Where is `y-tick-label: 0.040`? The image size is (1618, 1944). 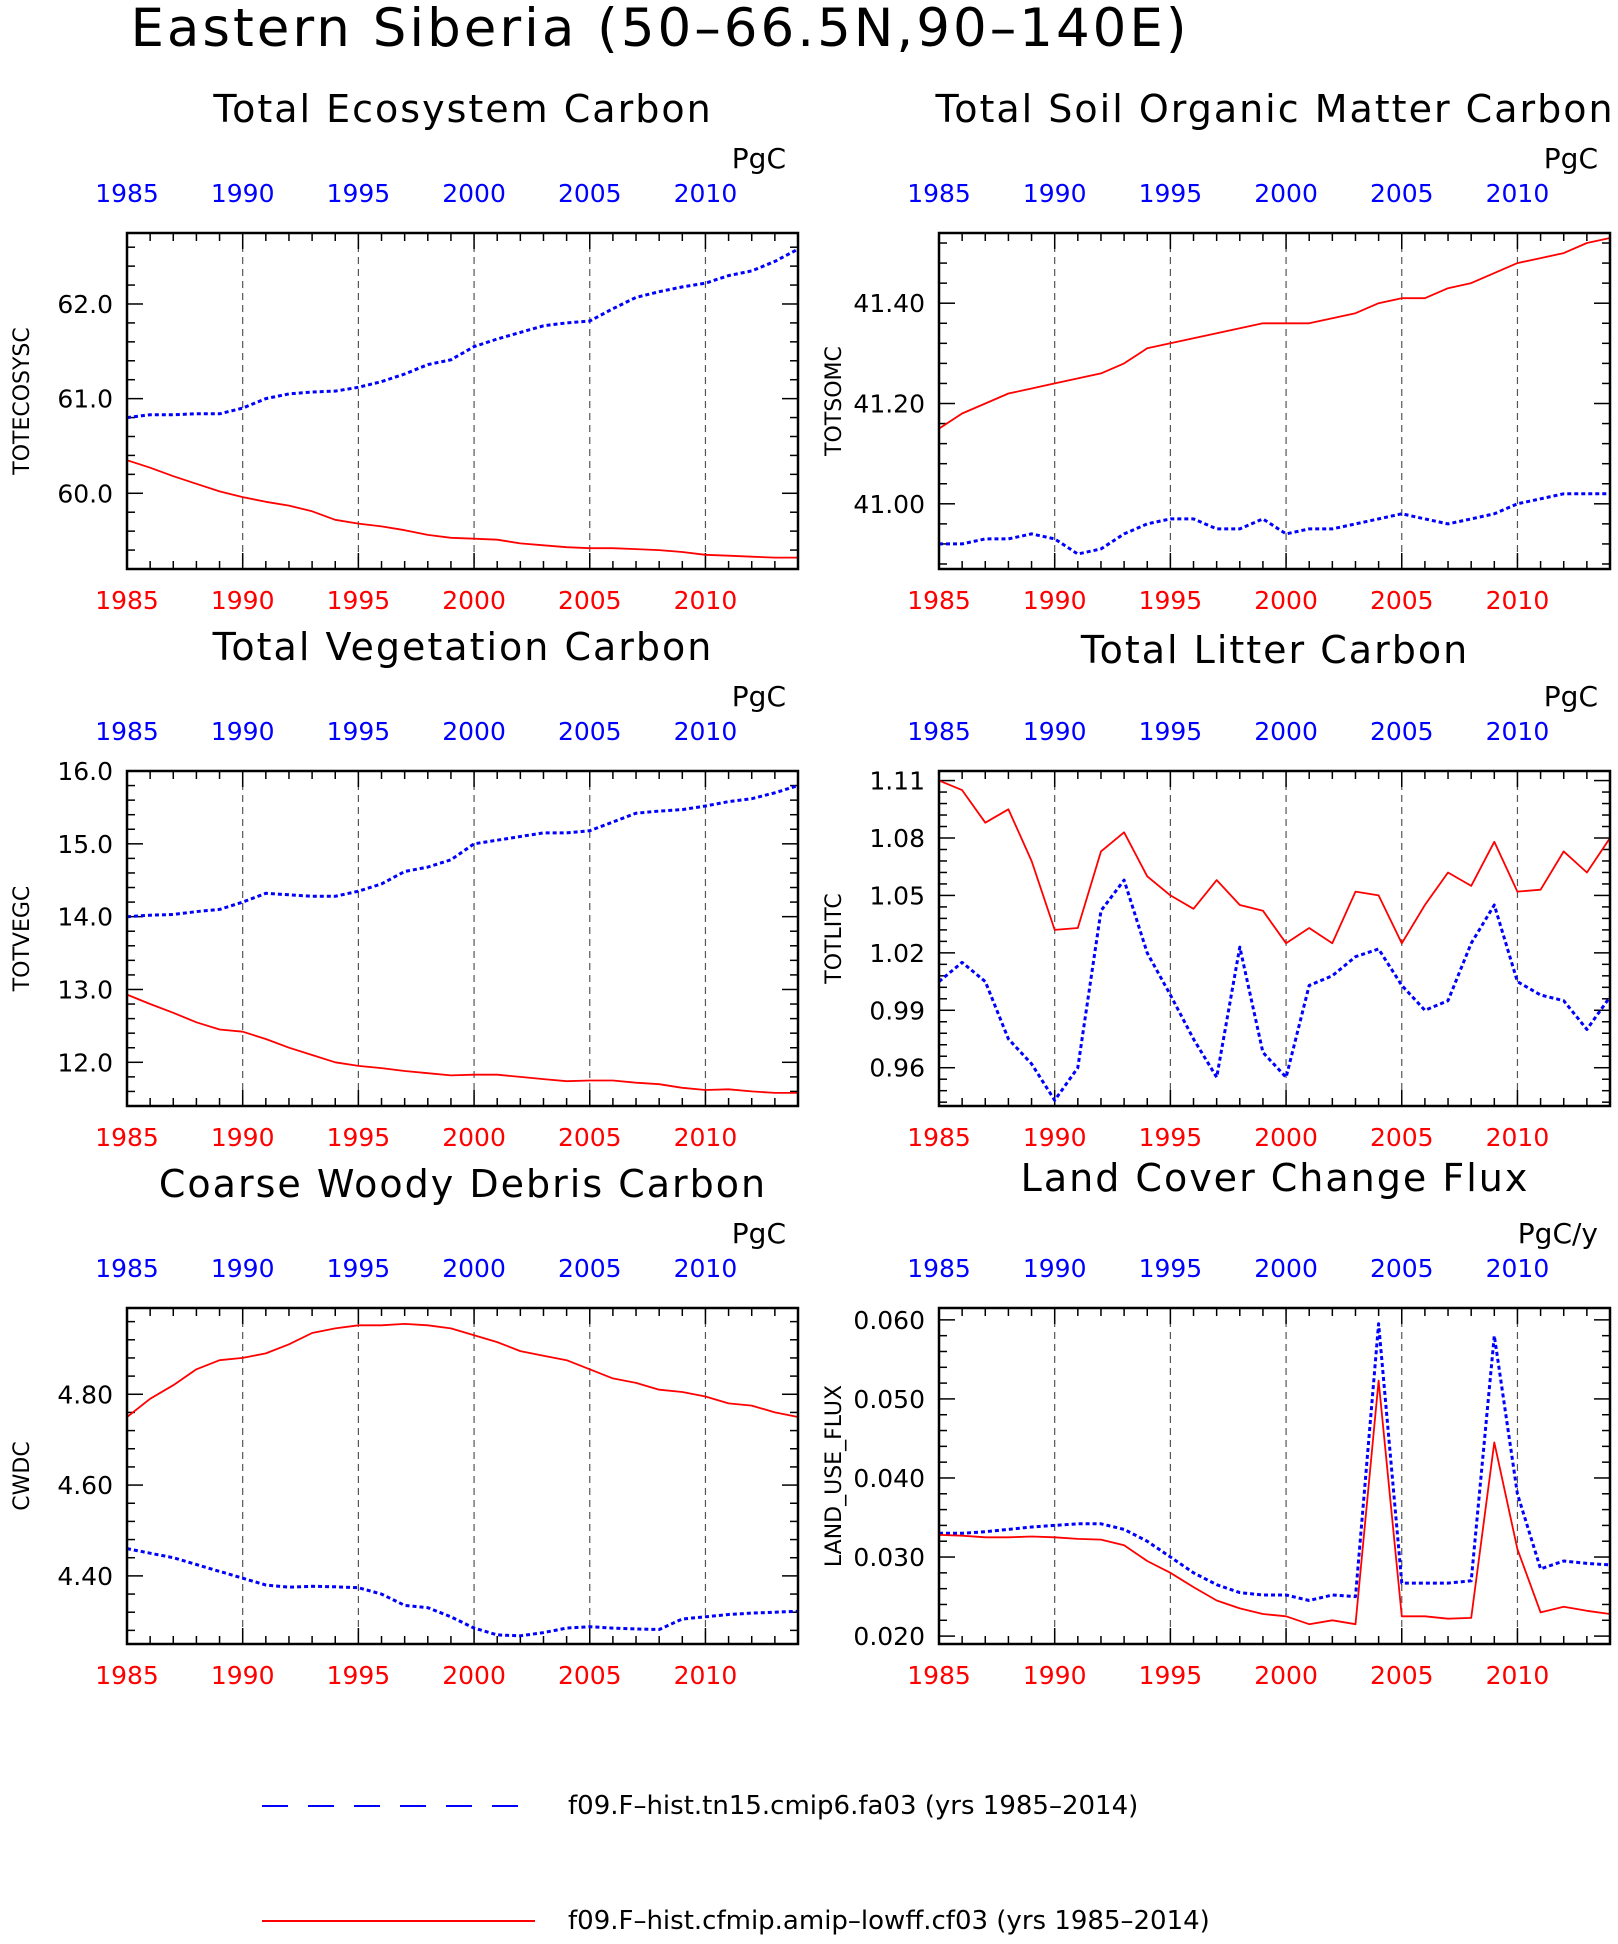
y-tick-label: 0.040 is located at coordinates (889, 1478).